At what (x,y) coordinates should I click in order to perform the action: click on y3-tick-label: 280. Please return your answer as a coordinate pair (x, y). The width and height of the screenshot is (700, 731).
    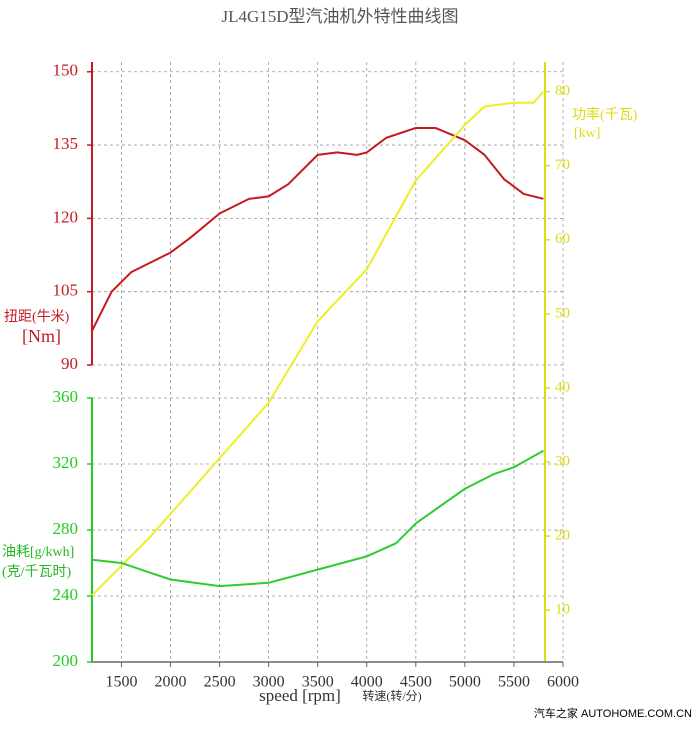
    Looking at the image, I should click on (66, 528).